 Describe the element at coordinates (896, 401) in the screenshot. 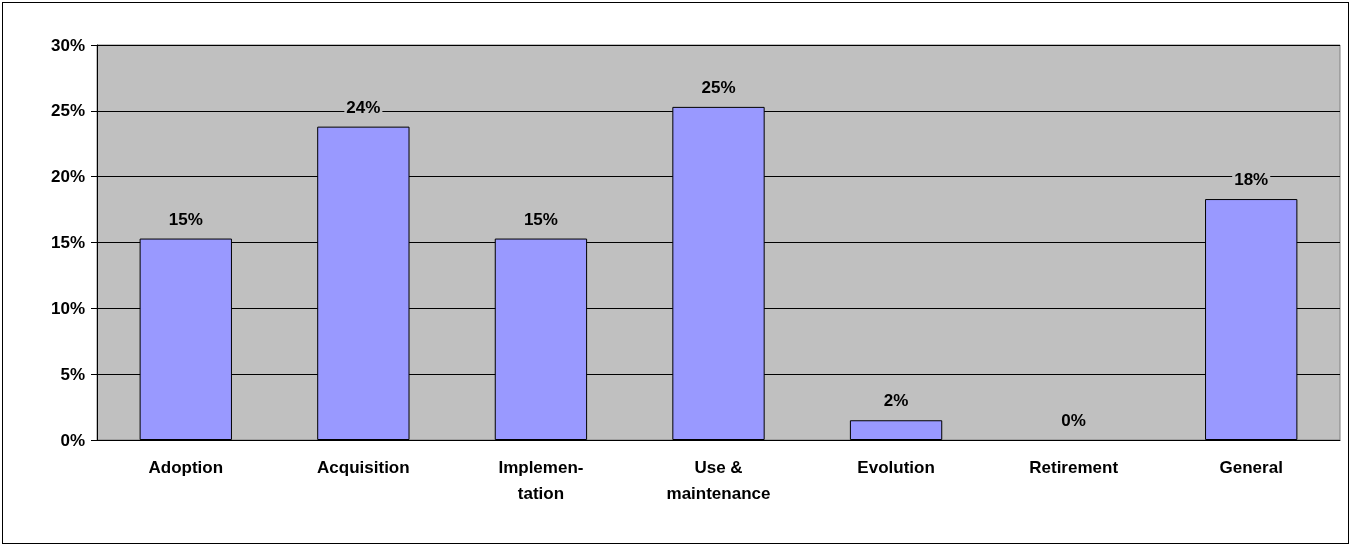

I see `data-label: 2%` at that location.